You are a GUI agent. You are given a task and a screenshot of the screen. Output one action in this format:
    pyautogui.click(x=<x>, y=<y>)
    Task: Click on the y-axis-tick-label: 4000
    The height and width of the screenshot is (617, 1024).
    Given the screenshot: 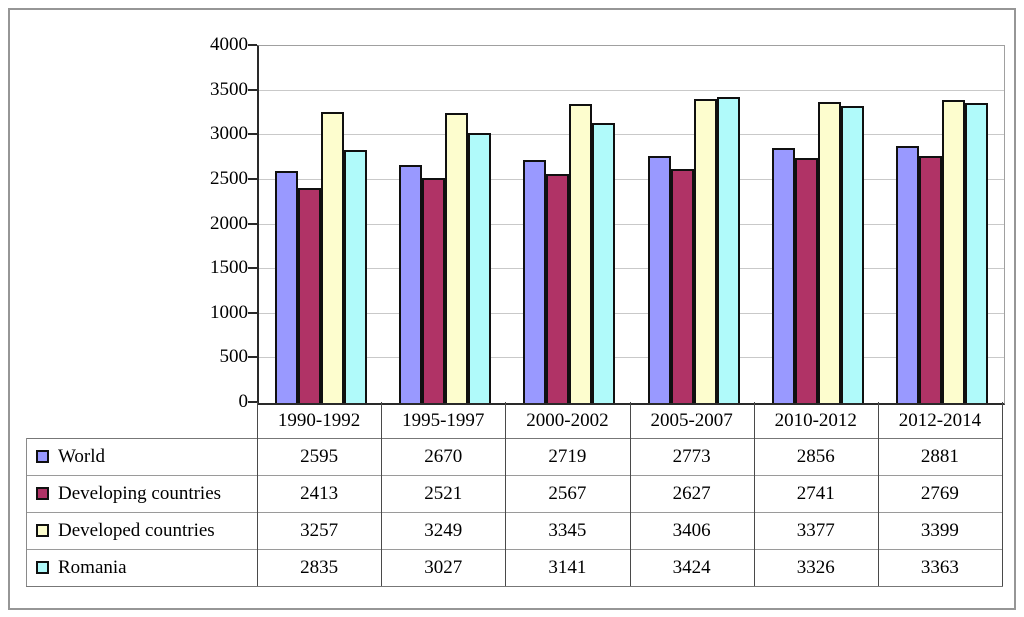 What is the action you would take?
    pyautogui.click(x=229, y=44)
    